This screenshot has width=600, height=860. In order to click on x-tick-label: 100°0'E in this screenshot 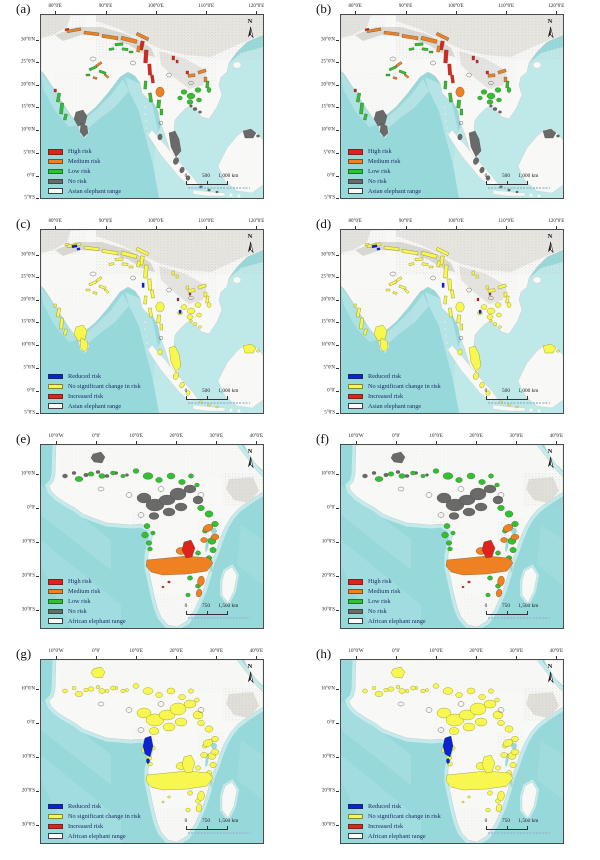, I will do `click(455, 6)`.